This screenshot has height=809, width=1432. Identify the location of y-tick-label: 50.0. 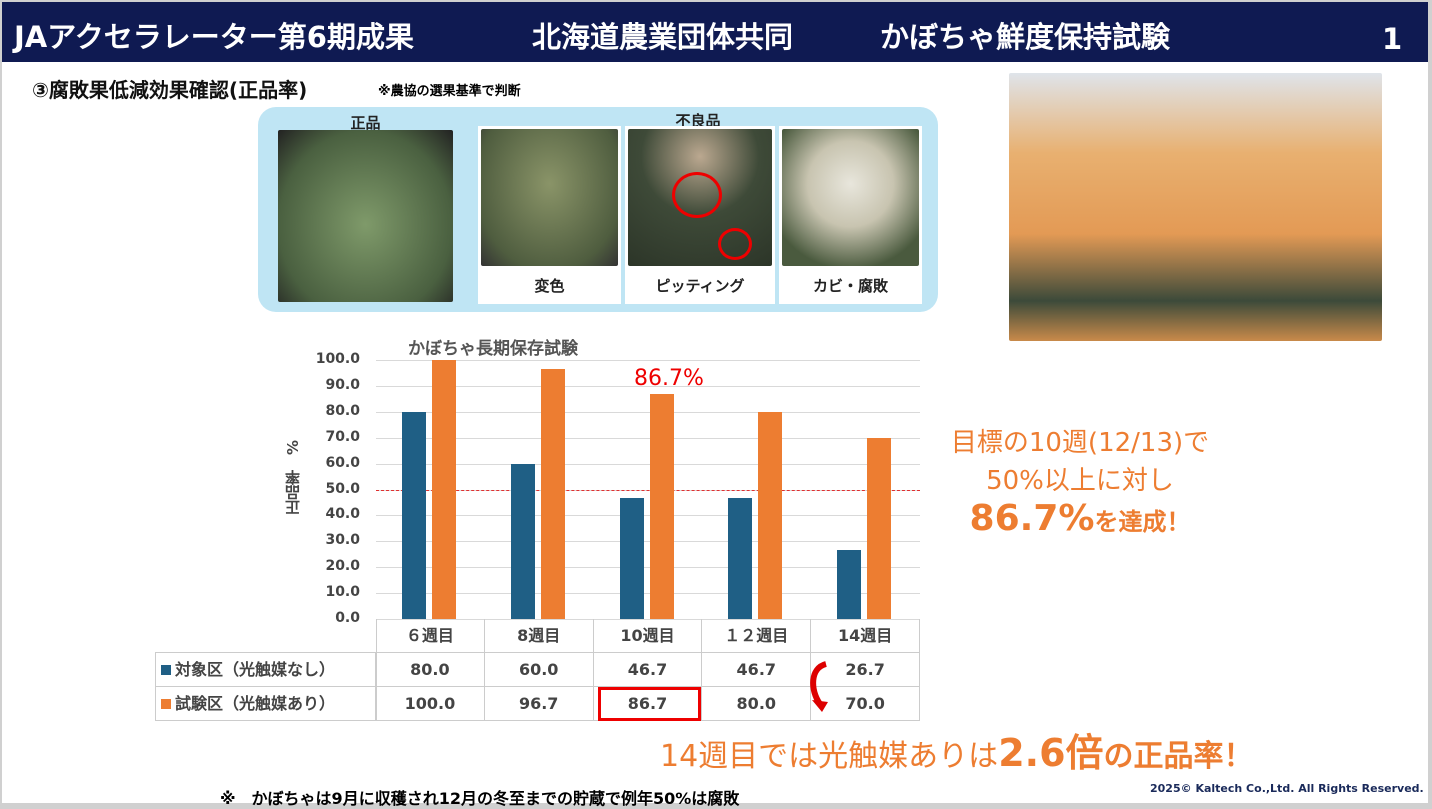
(342, 488).